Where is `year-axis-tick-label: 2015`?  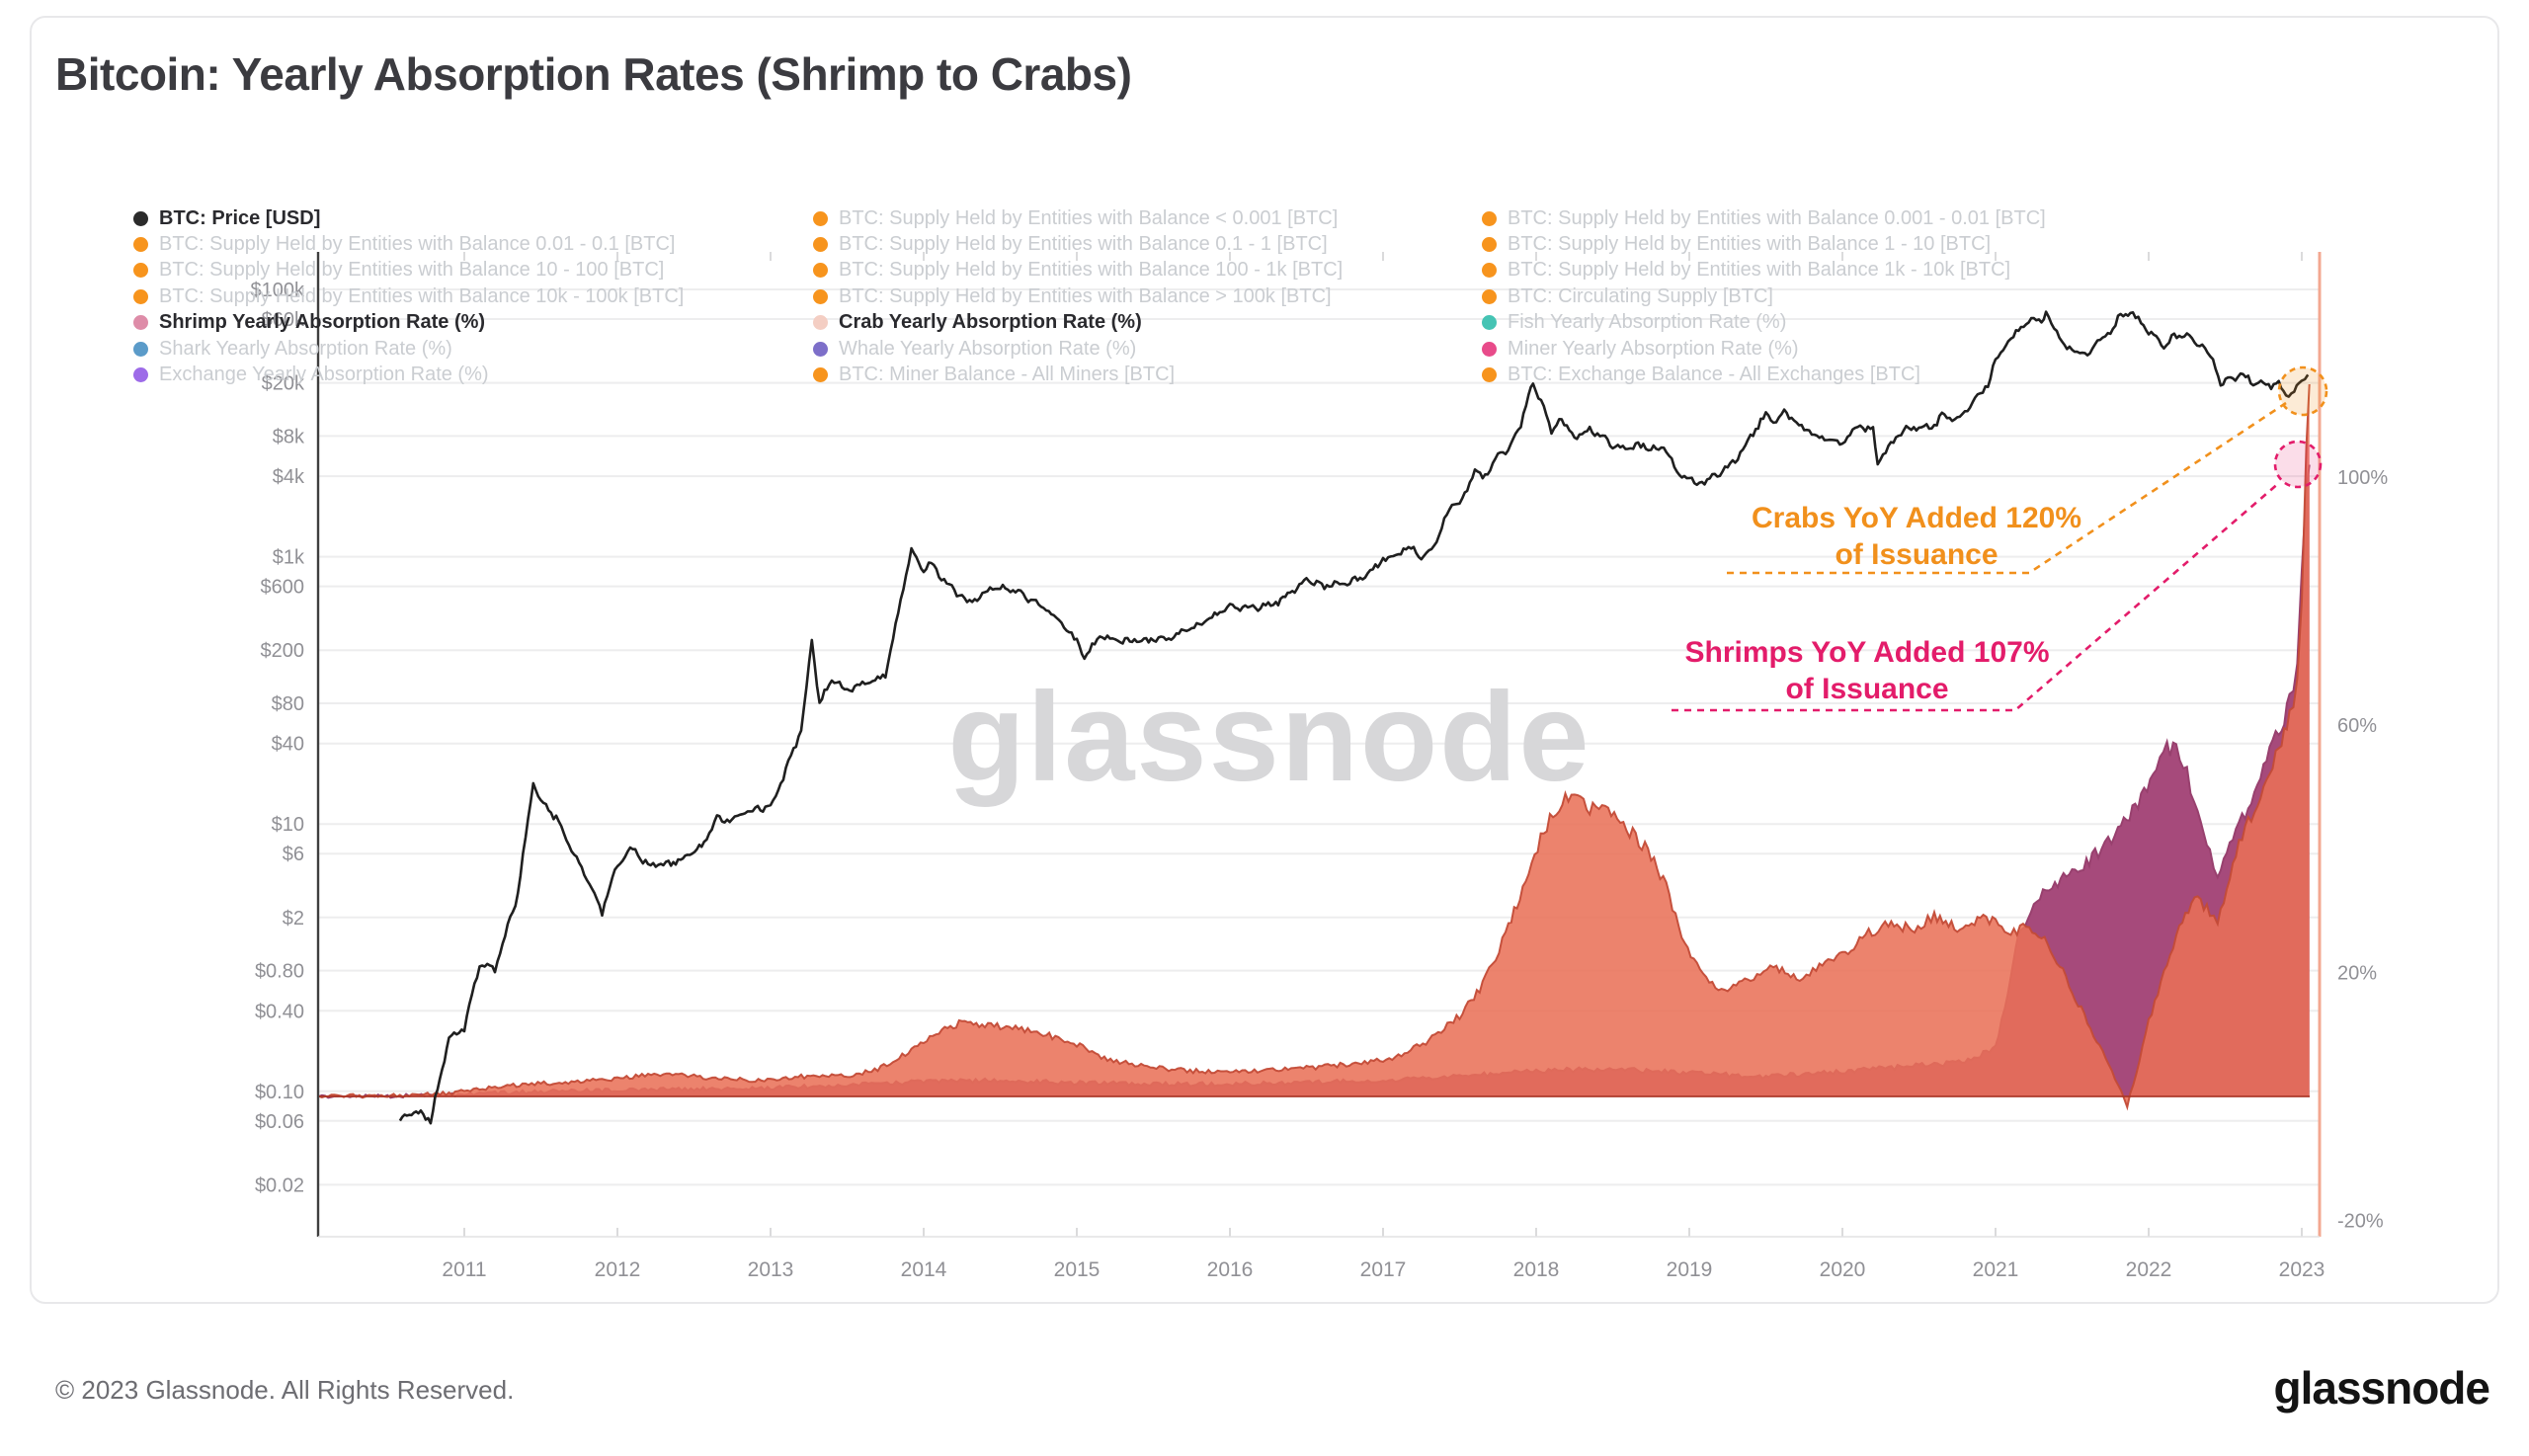
year-axis-tick-label: 2015 is located at coordinates (1077, 1269).